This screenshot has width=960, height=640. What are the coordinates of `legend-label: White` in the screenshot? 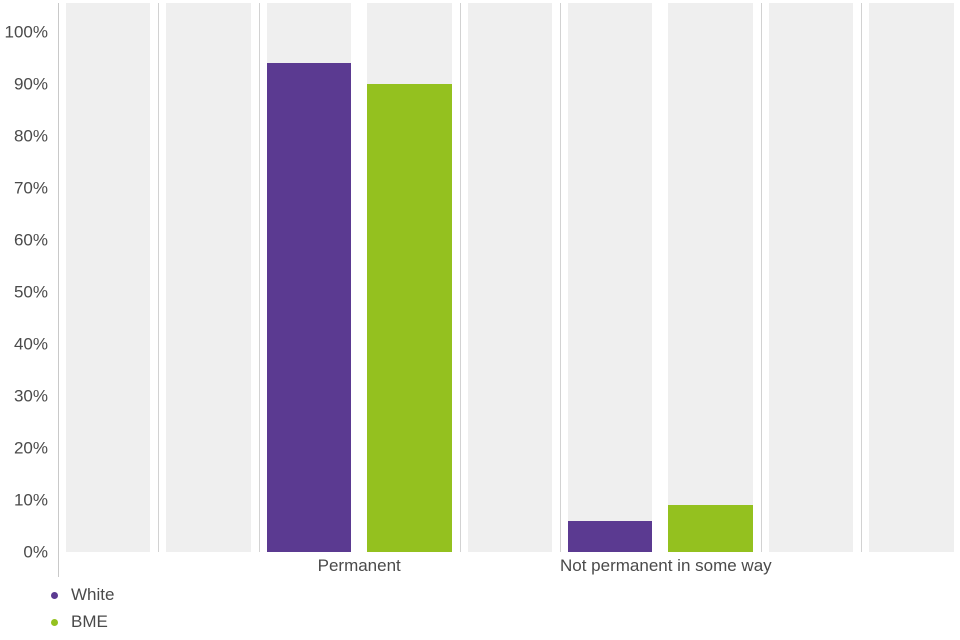 It's located at (93, 594).